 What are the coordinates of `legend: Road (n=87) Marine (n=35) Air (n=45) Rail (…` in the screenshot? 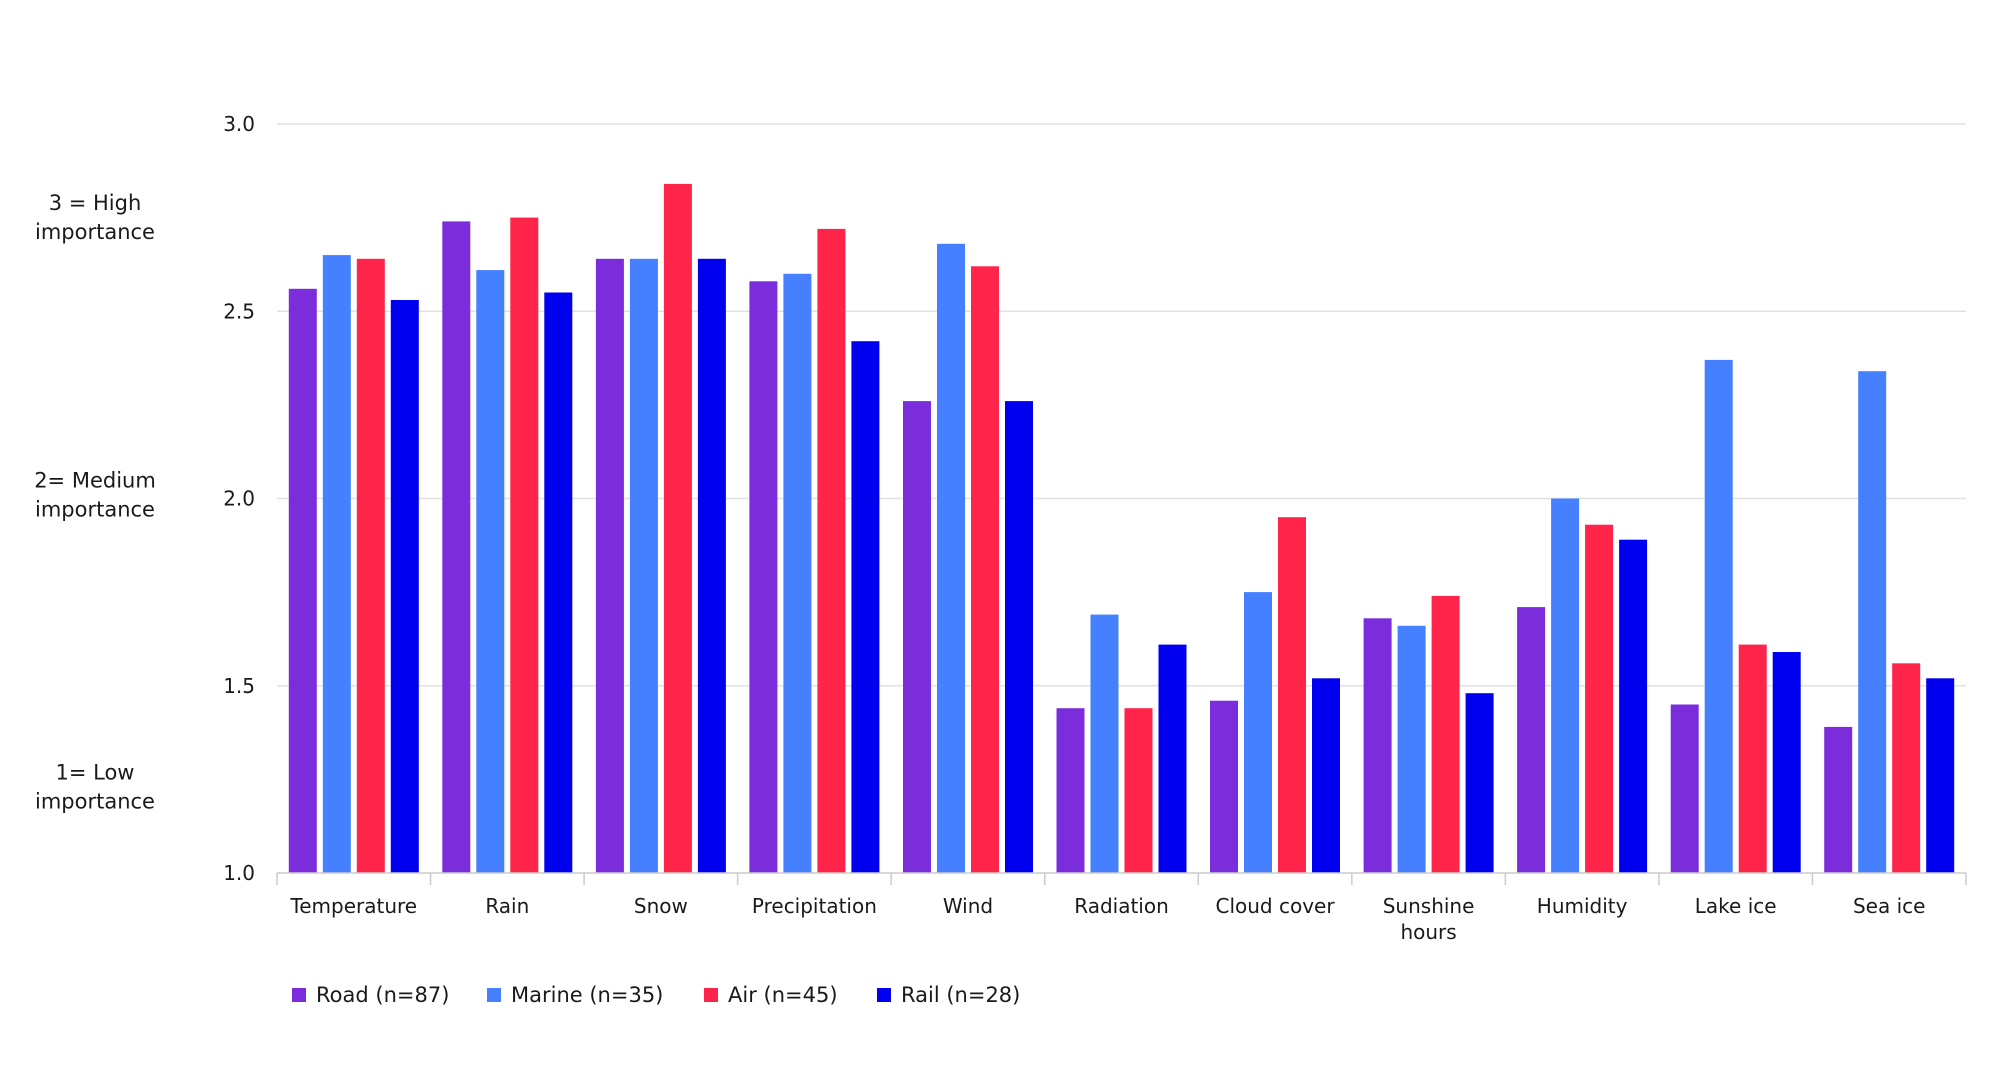 It's located at (656, 995).